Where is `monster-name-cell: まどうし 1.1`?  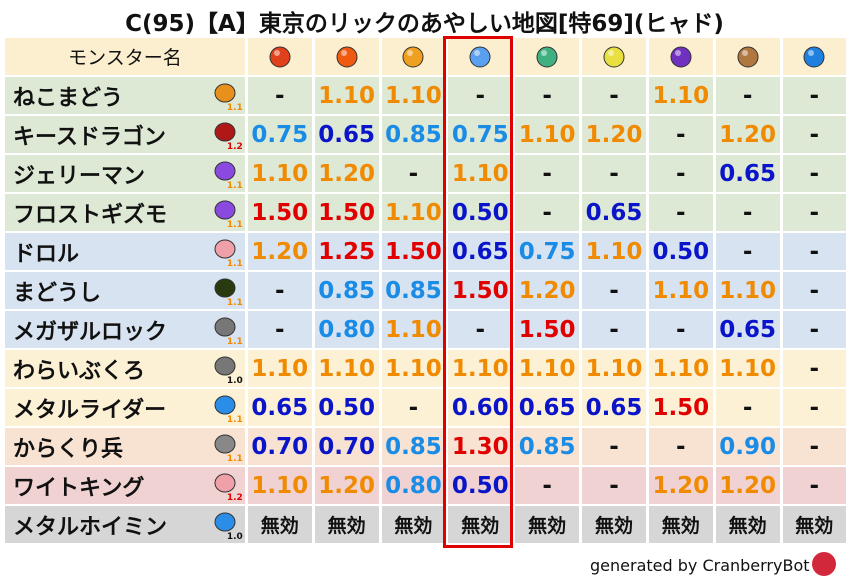 monster-name-cell: まどうし 1.1 is located at coordinates (125, 290).